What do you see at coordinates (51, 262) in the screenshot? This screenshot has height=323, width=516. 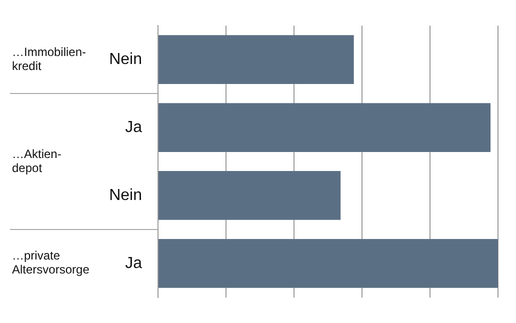 I see `text: …private Altersvorsorge` at bounding box center [51, 262].